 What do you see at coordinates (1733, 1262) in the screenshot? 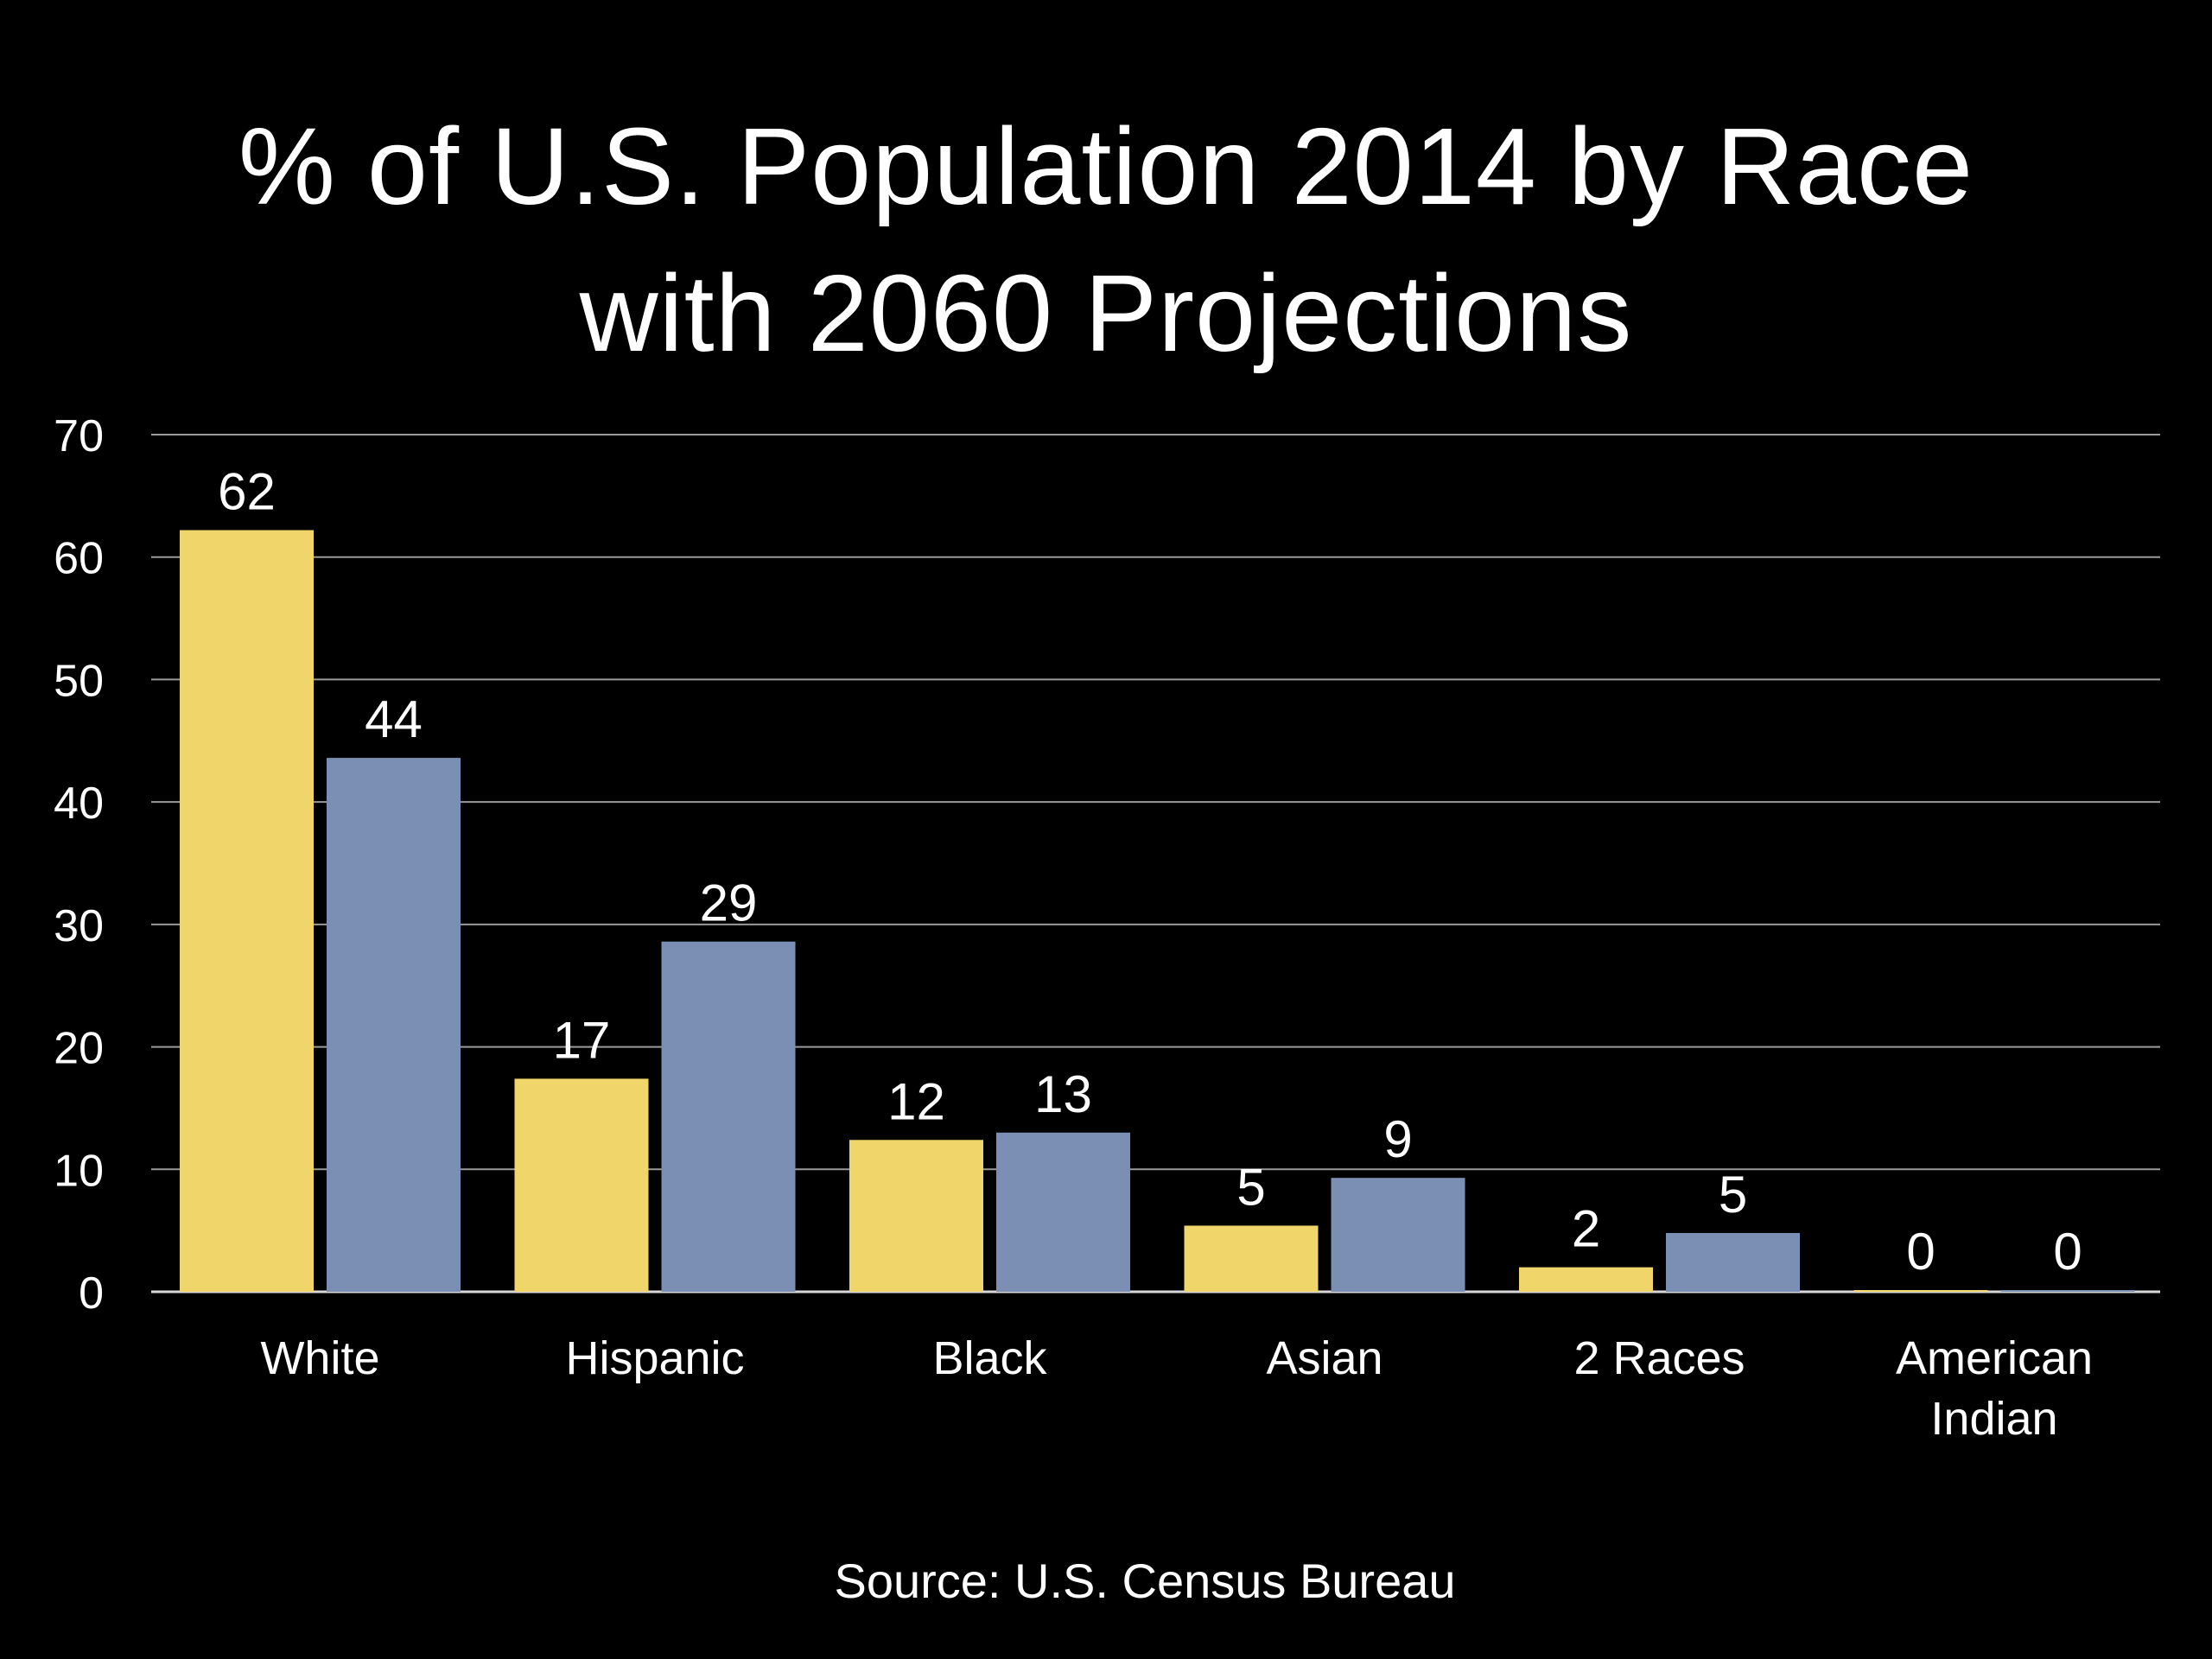
I see `bar-series2-2-races` at bounding box center [1733, 1262].